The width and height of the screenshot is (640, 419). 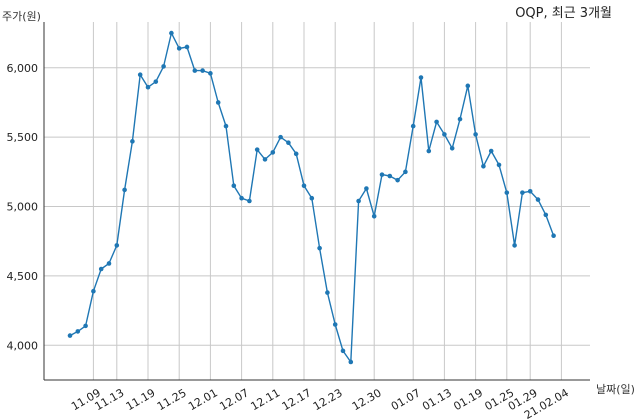 What do you see at coordinates (234, 399) in the screenshot?
I see `x-tick-label: 12.07` at bounding box center [234, 399].